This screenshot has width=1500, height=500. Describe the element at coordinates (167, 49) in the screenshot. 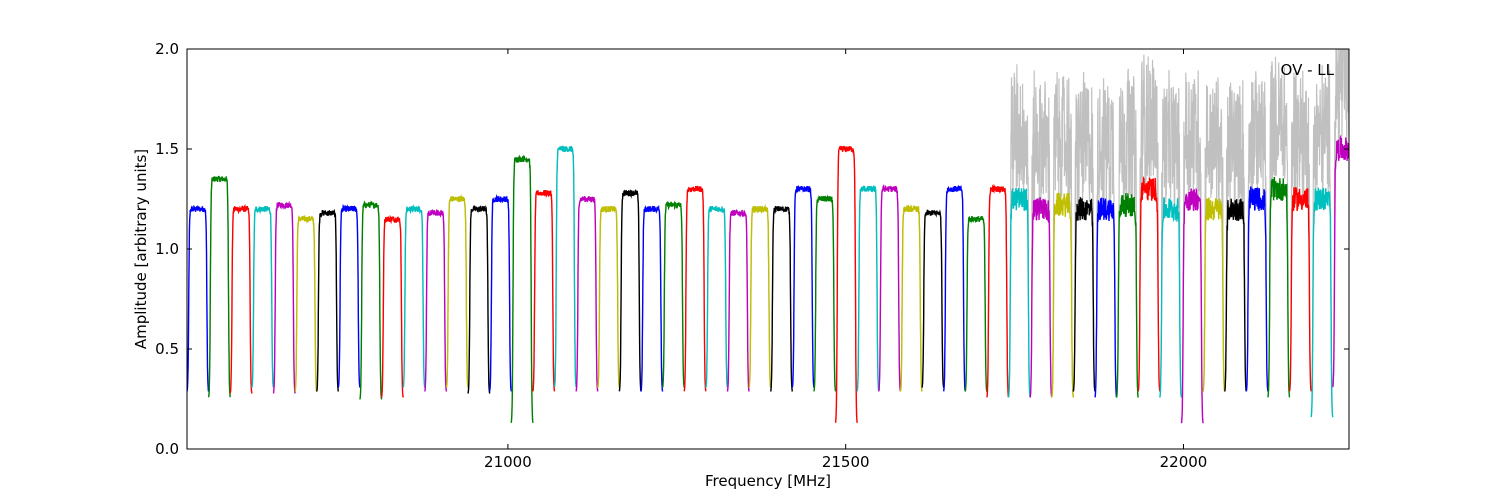

I see `y-tick-label: 2.0` at that location.